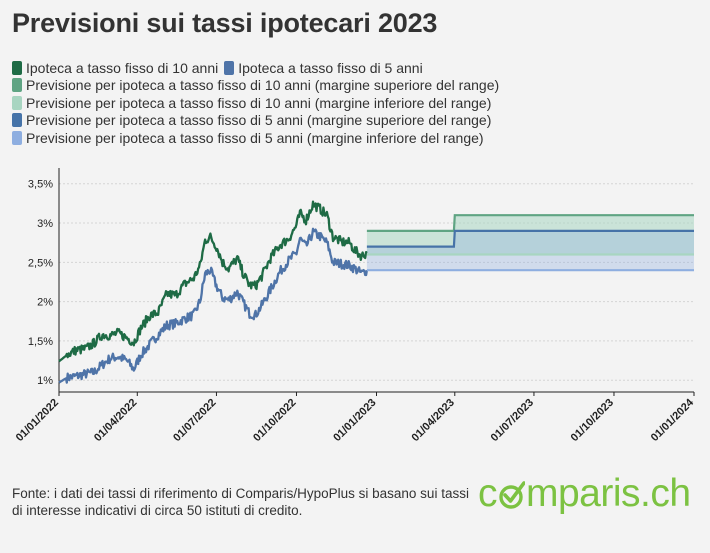 Image resolution: width=710 pixels, height=553 pixels. I want to click on legend-label: Ipoteca a tasso fisso di 5 anni, so click(330, 67).